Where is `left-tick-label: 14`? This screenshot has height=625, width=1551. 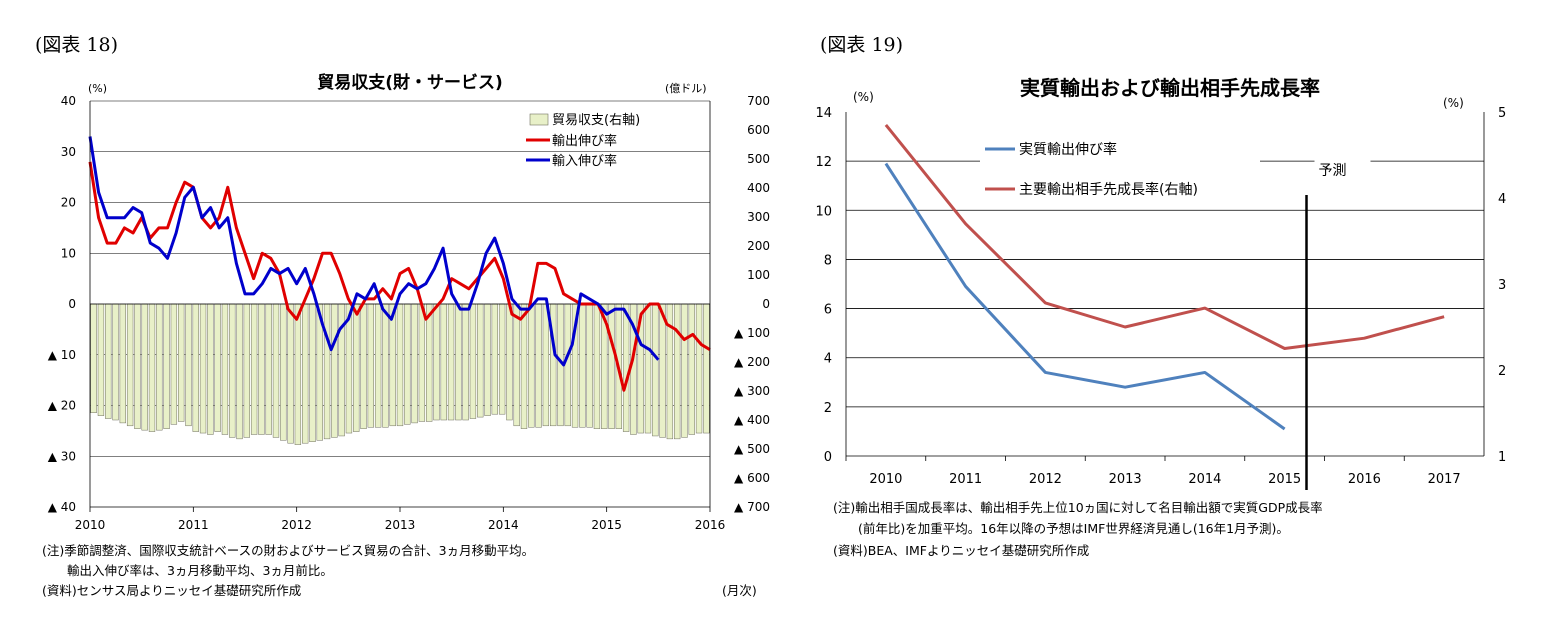 left-tick-label: 14 is located at coordinates (823, 113).